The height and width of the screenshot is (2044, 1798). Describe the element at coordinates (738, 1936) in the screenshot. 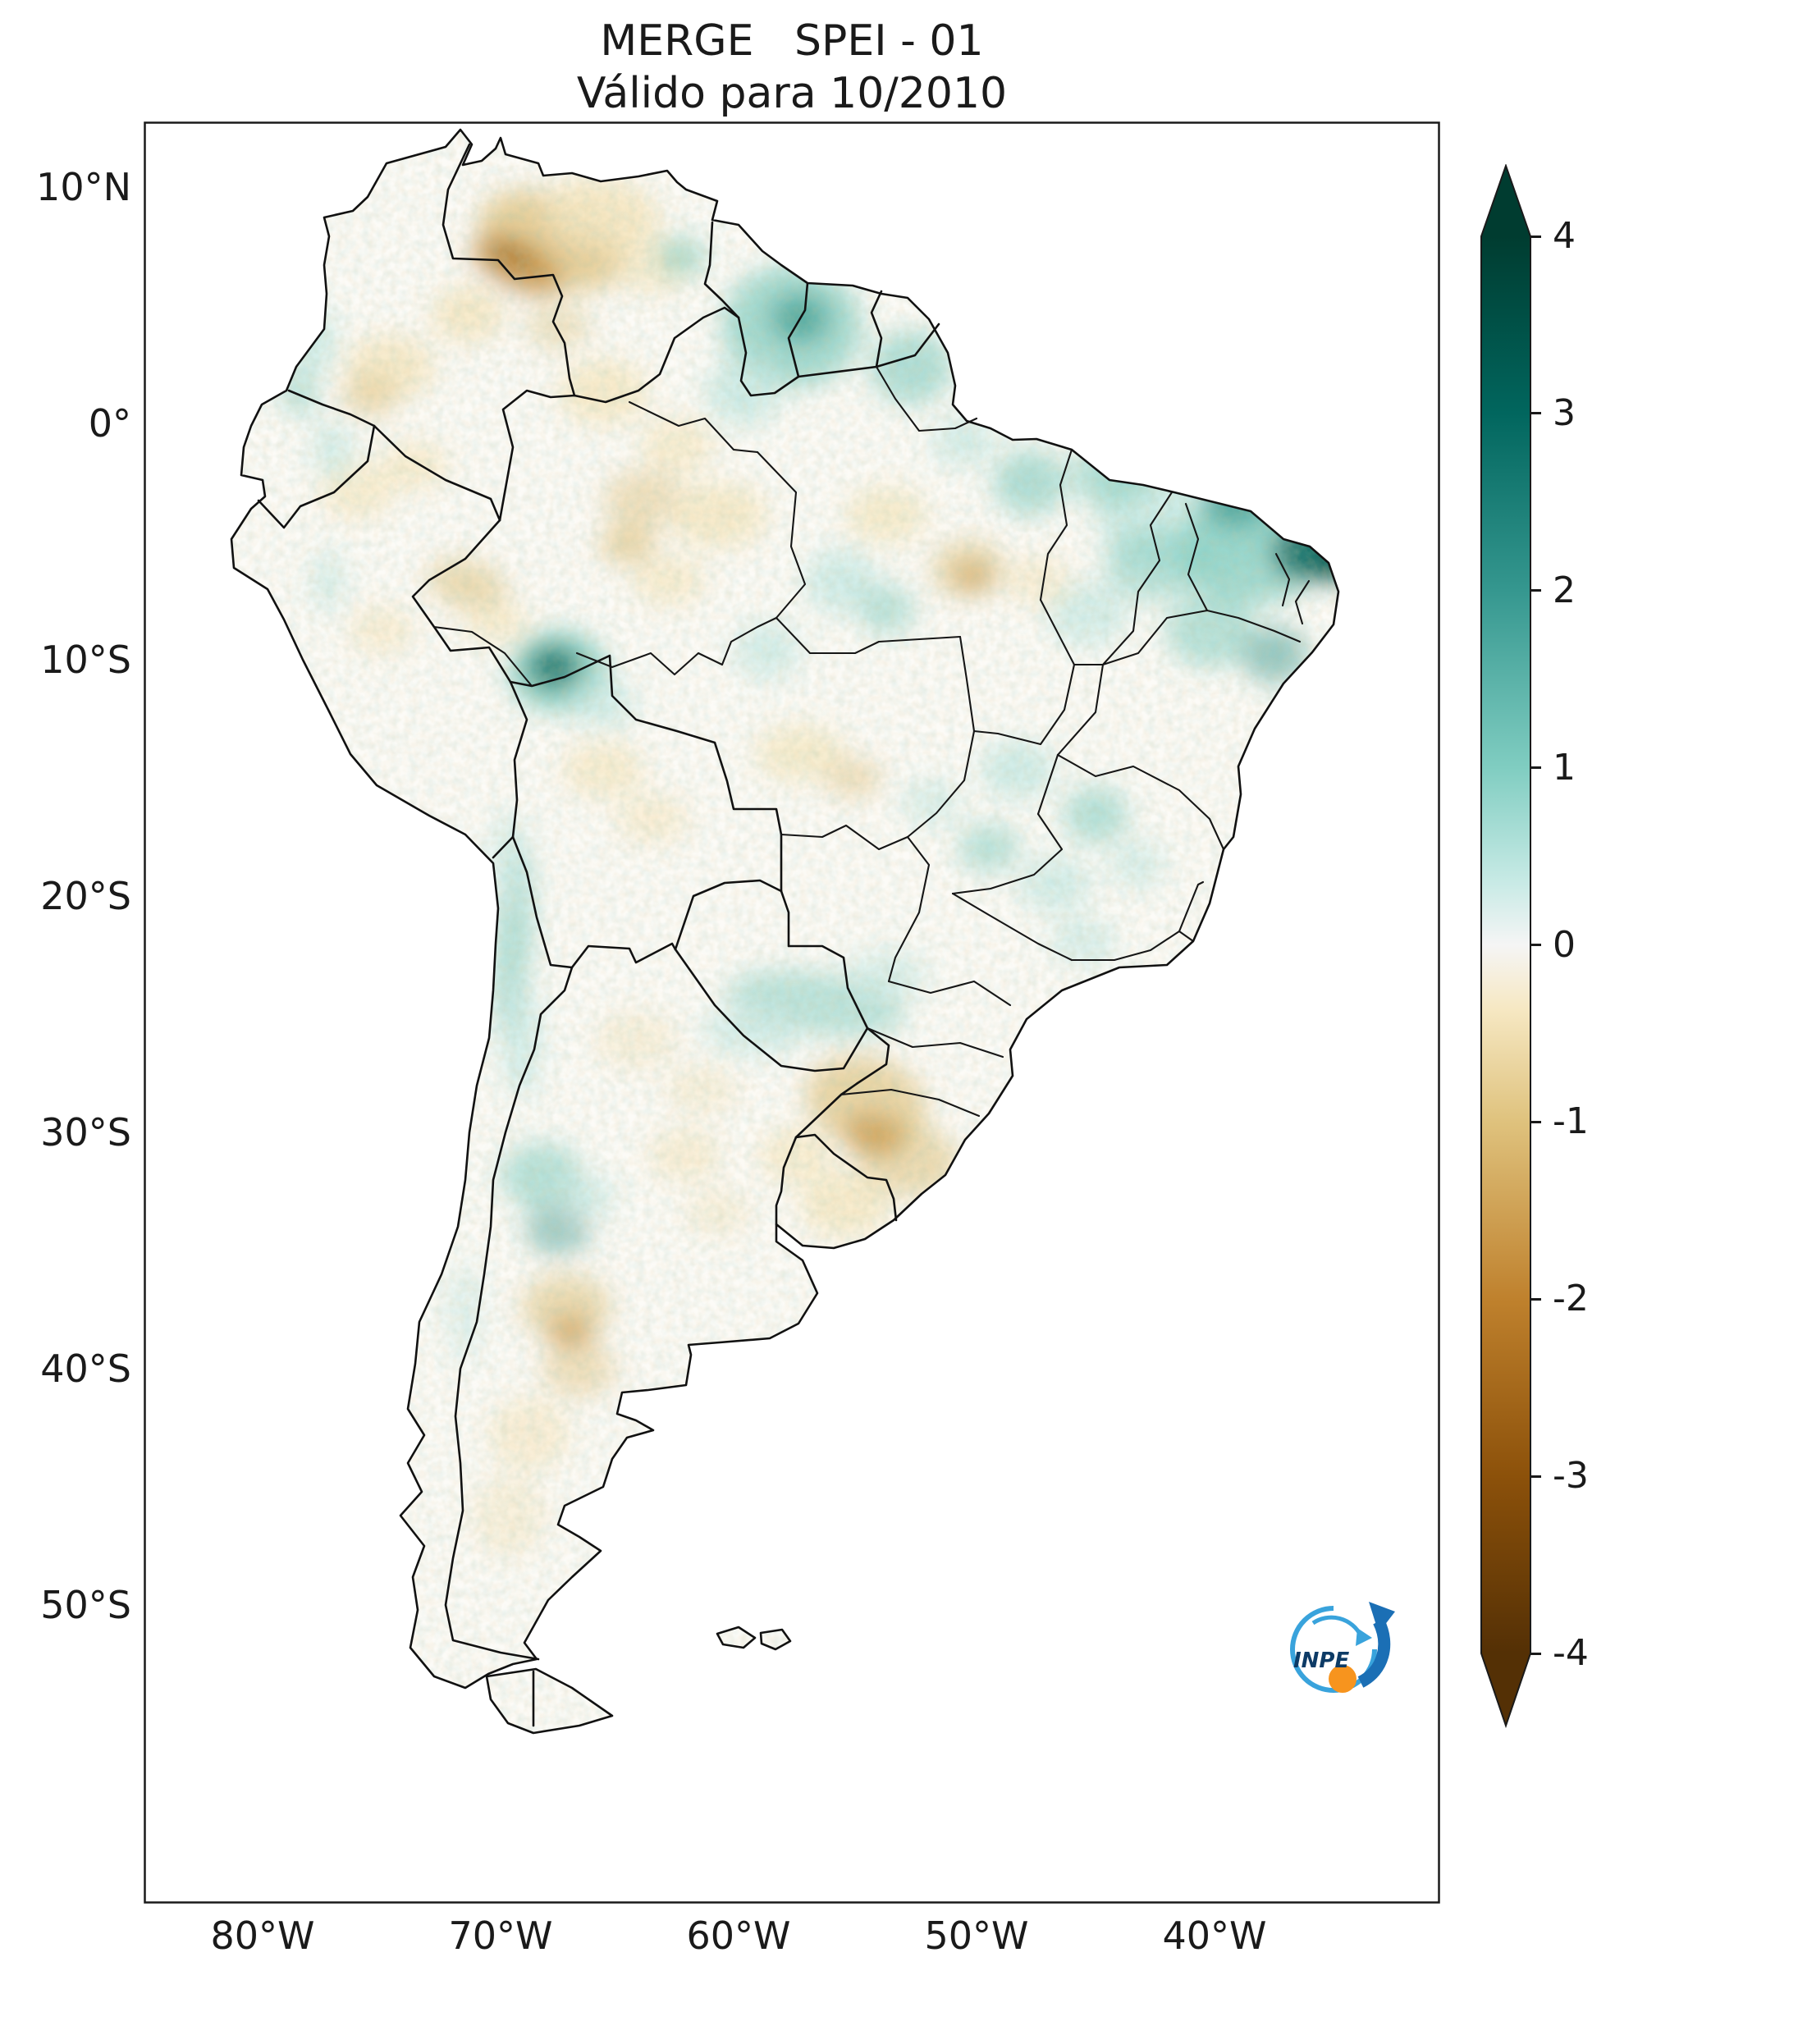

I see `x-axis-tick-label: 60°W` at that location.